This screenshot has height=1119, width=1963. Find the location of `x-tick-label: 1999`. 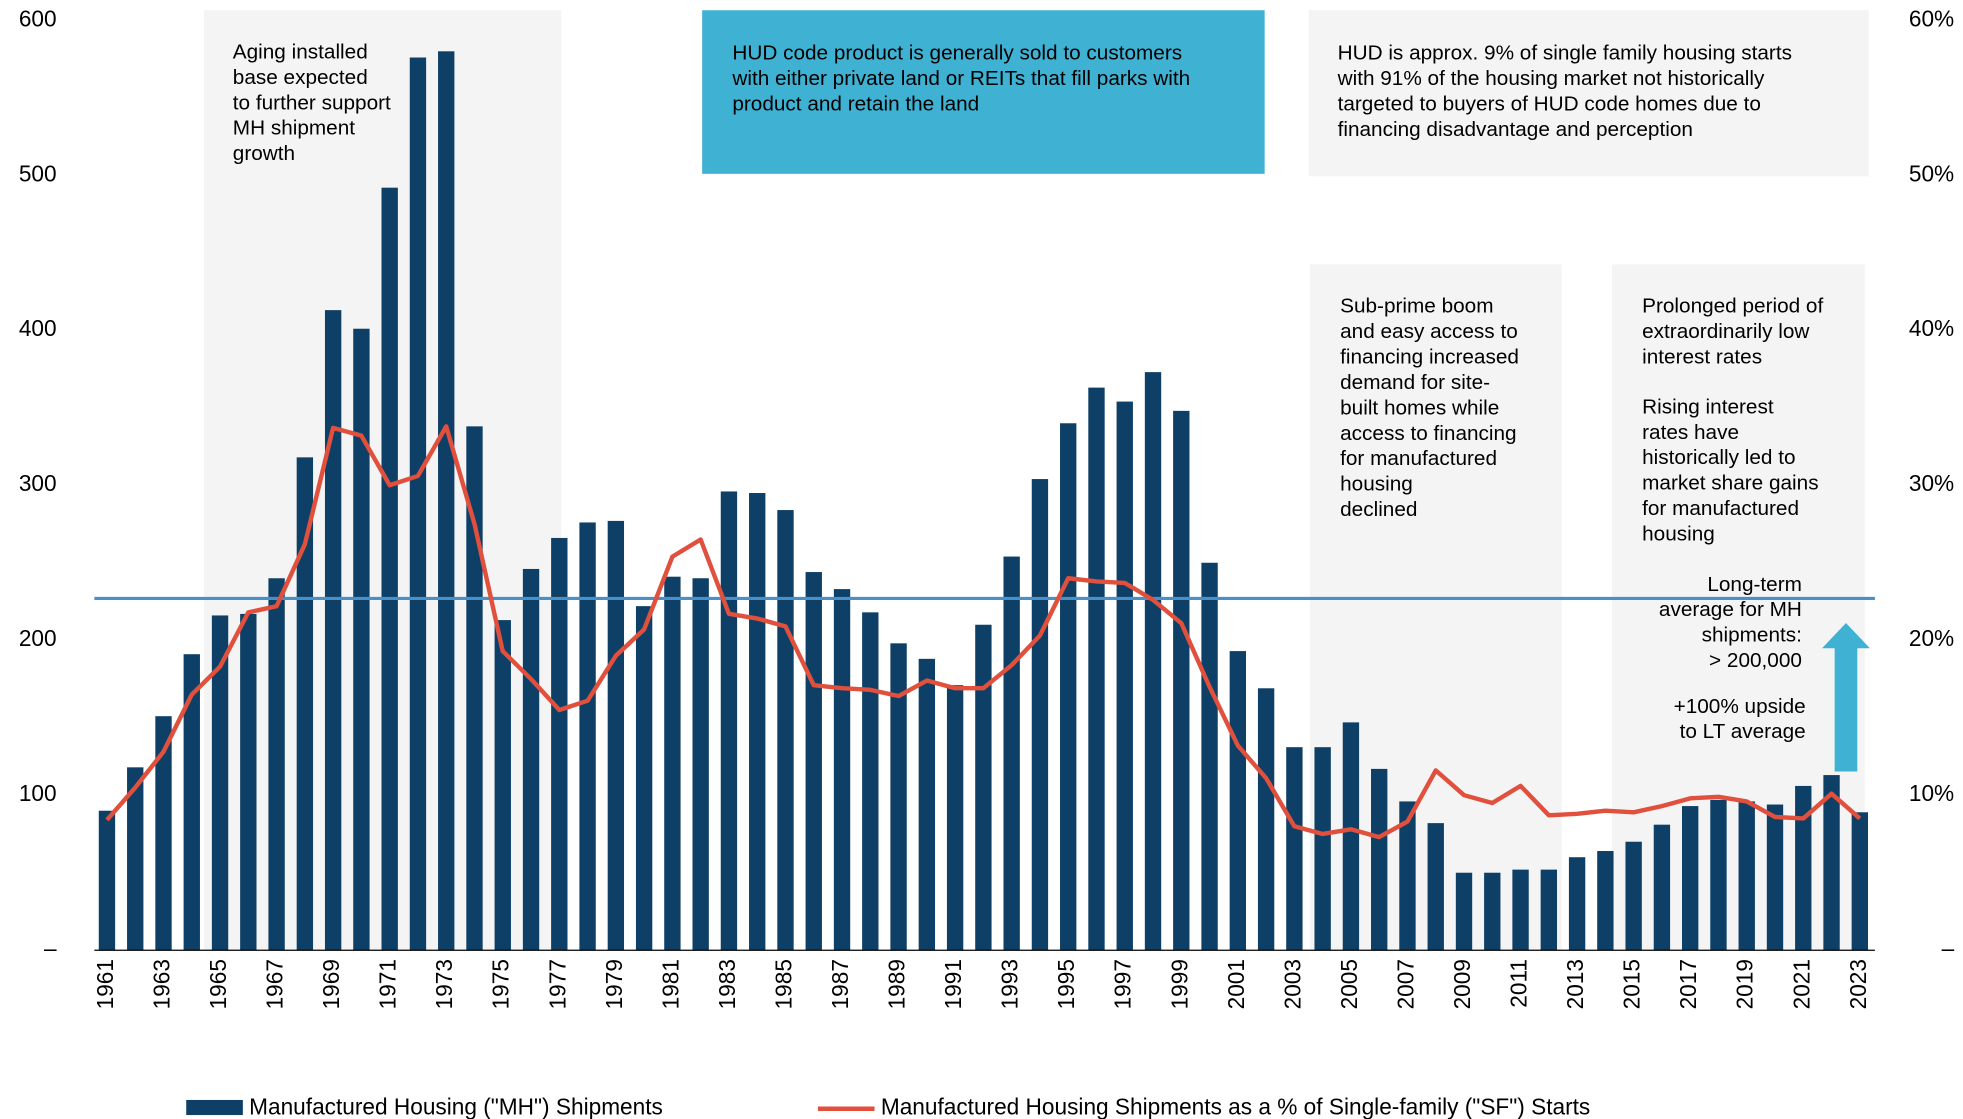

x-tick-label: 1999 is located at coordinates (1179, 984).